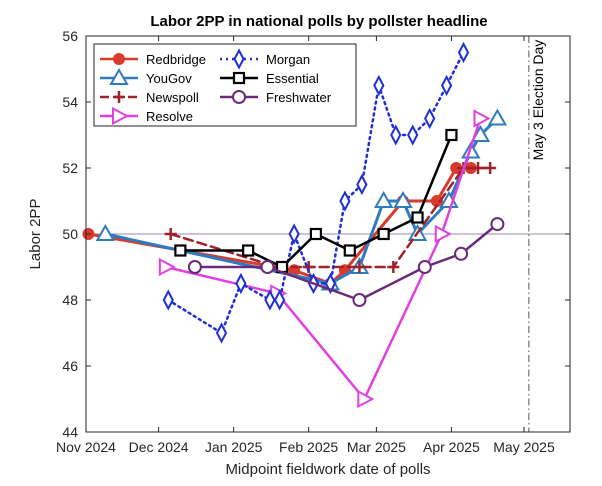  What do you see at coordinates (169, 78) in the screenshot?
I see `legend-label: YouGov` at bounding box center [169, 78].